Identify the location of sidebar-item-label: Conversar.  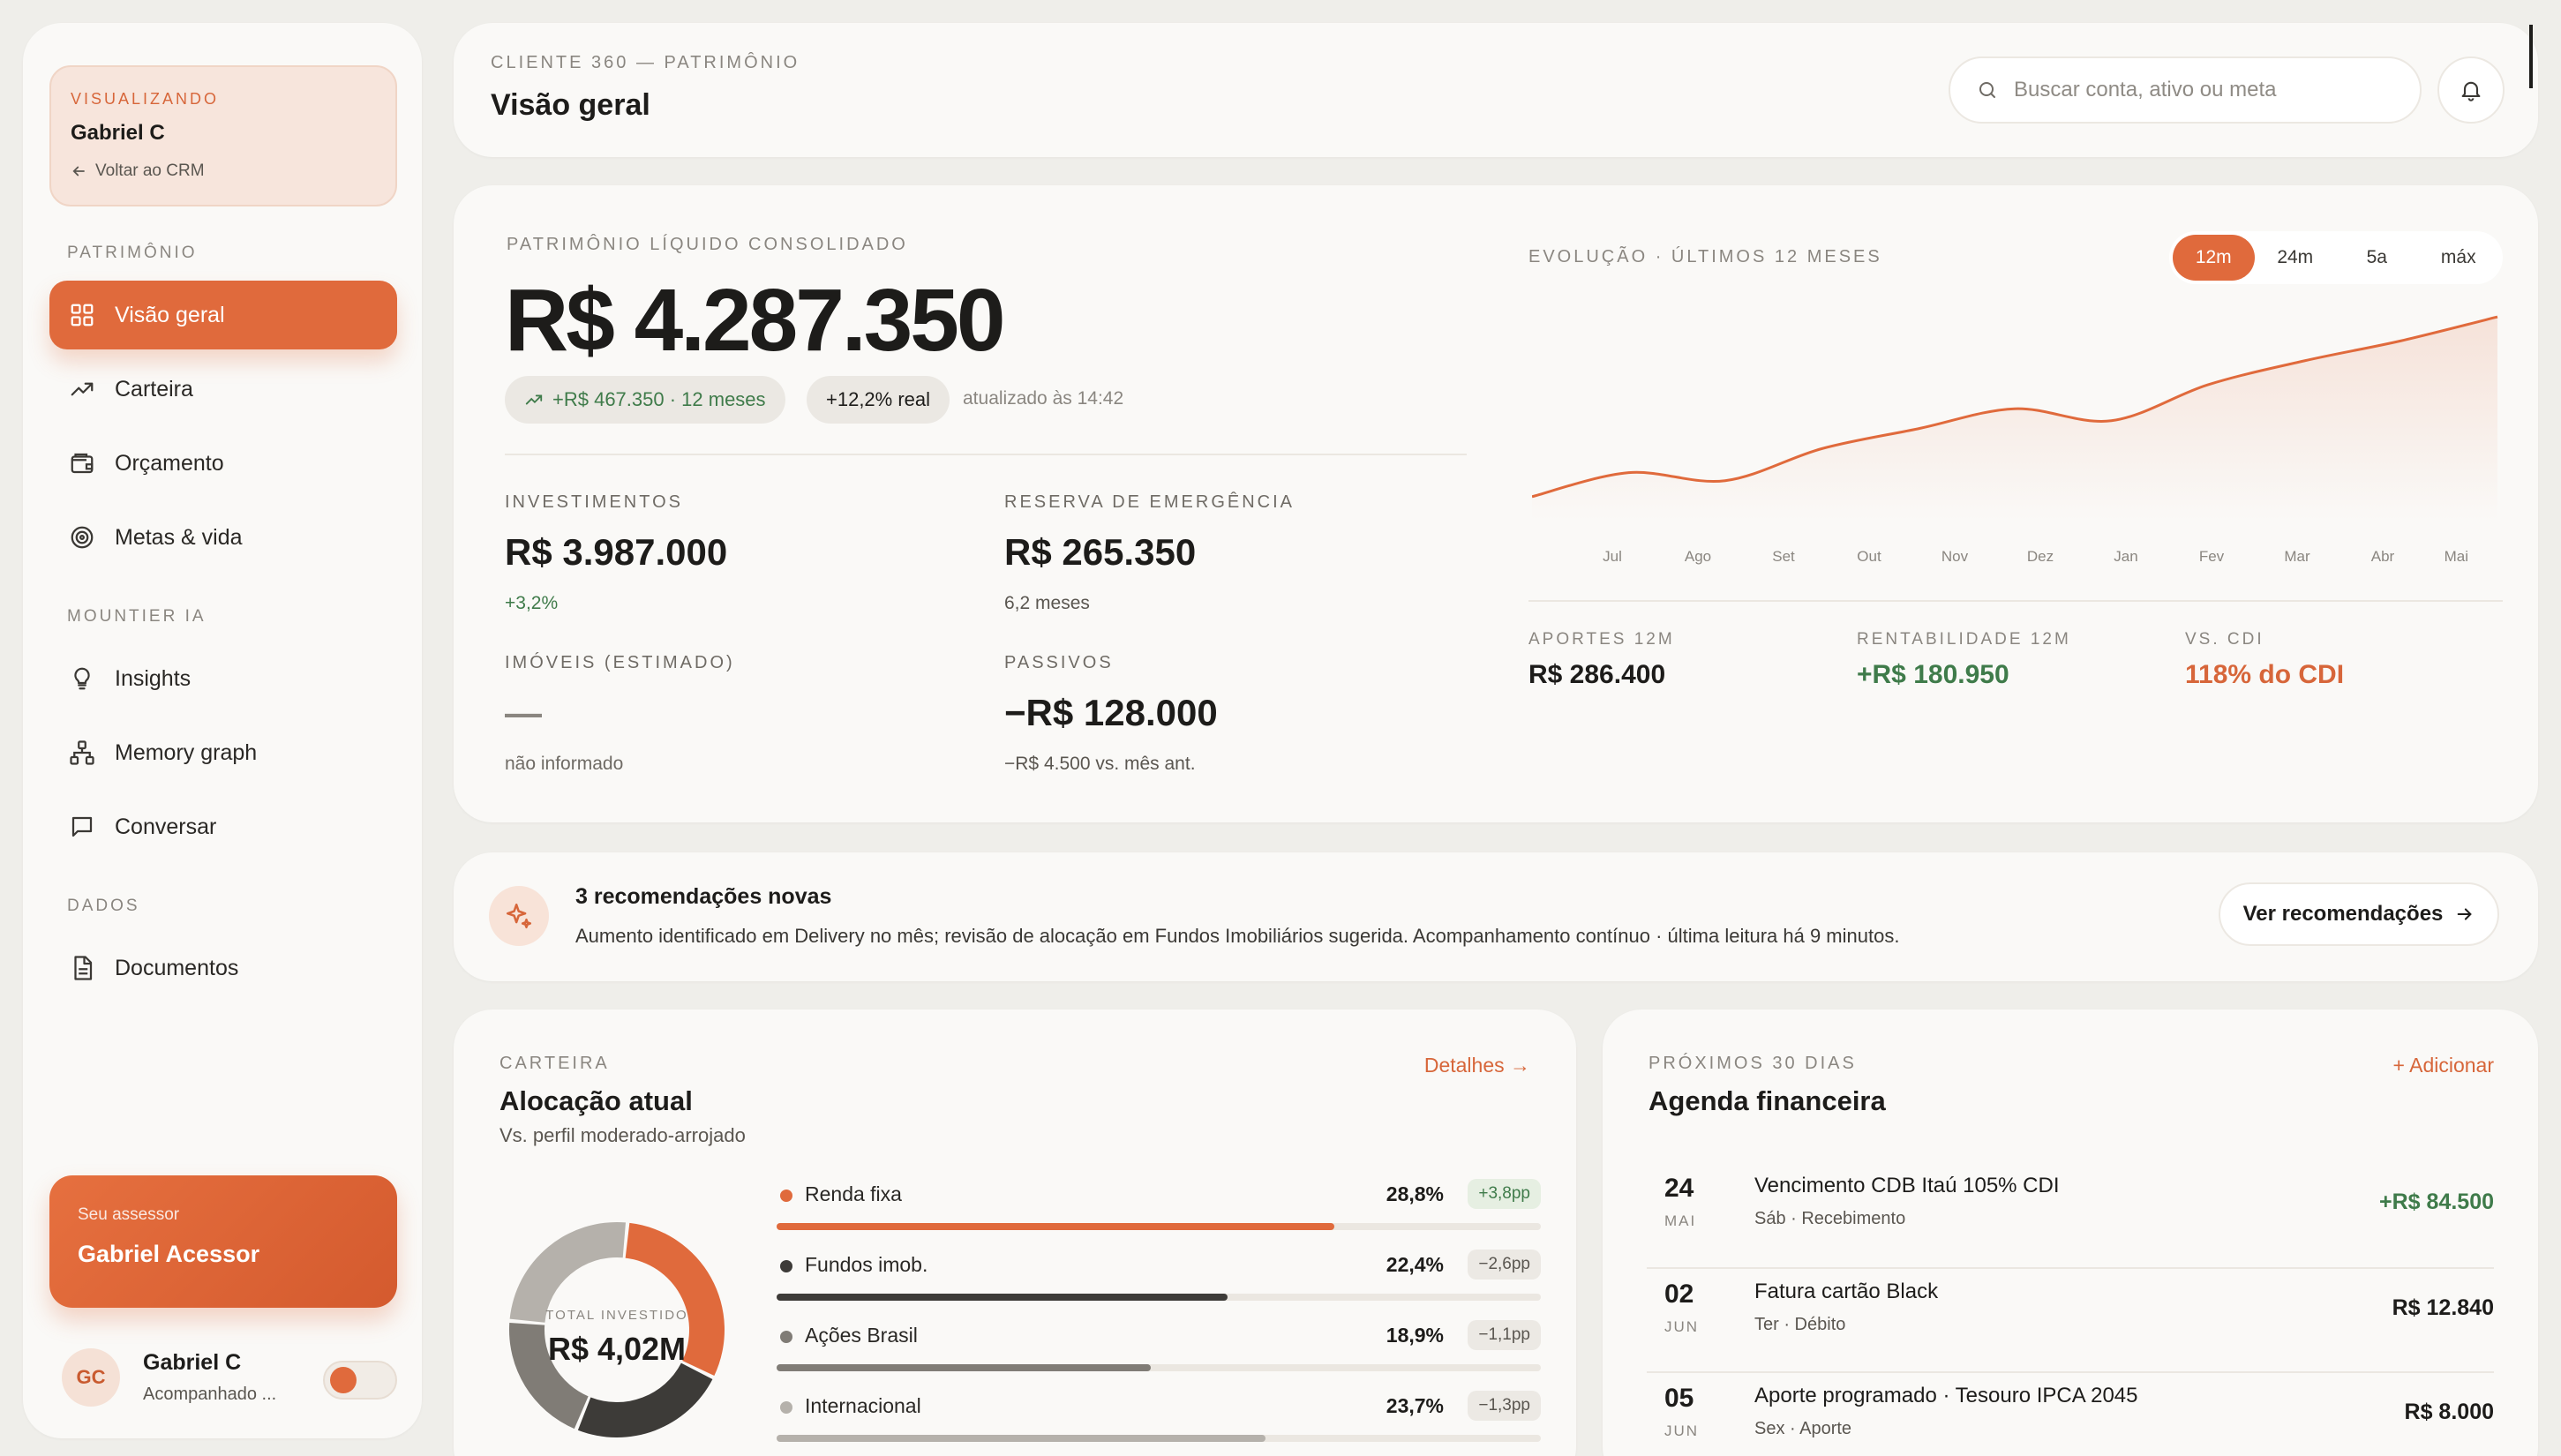
(166, 826).